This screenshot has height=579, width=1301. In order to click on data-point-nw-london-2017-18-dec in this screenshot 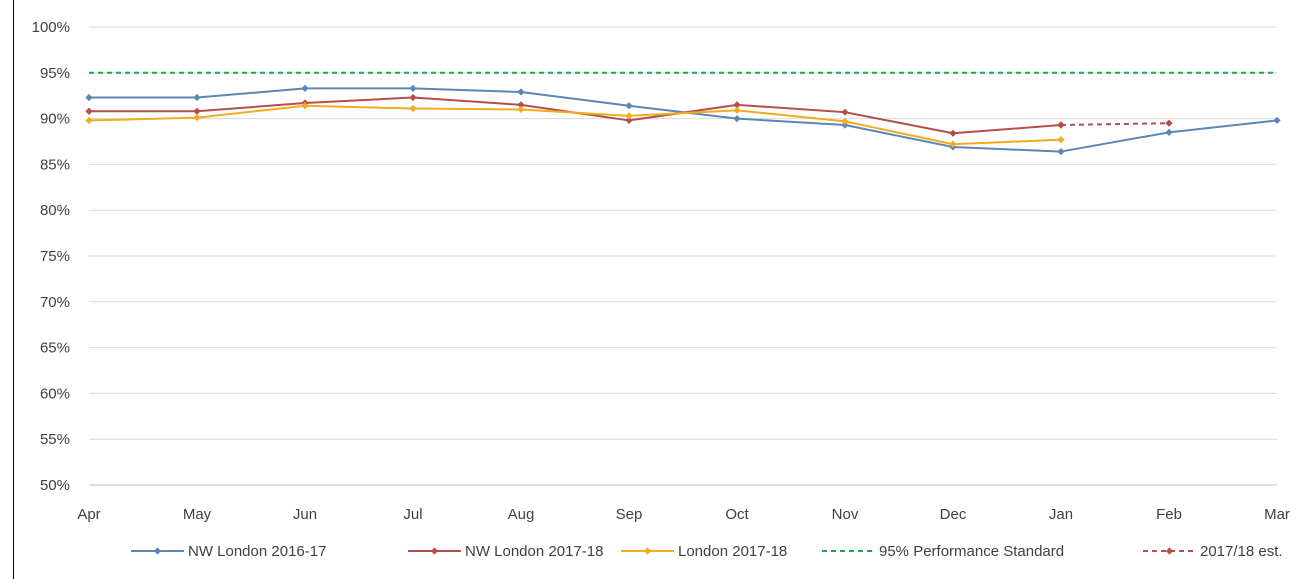, I will do `click(953, 133)`.